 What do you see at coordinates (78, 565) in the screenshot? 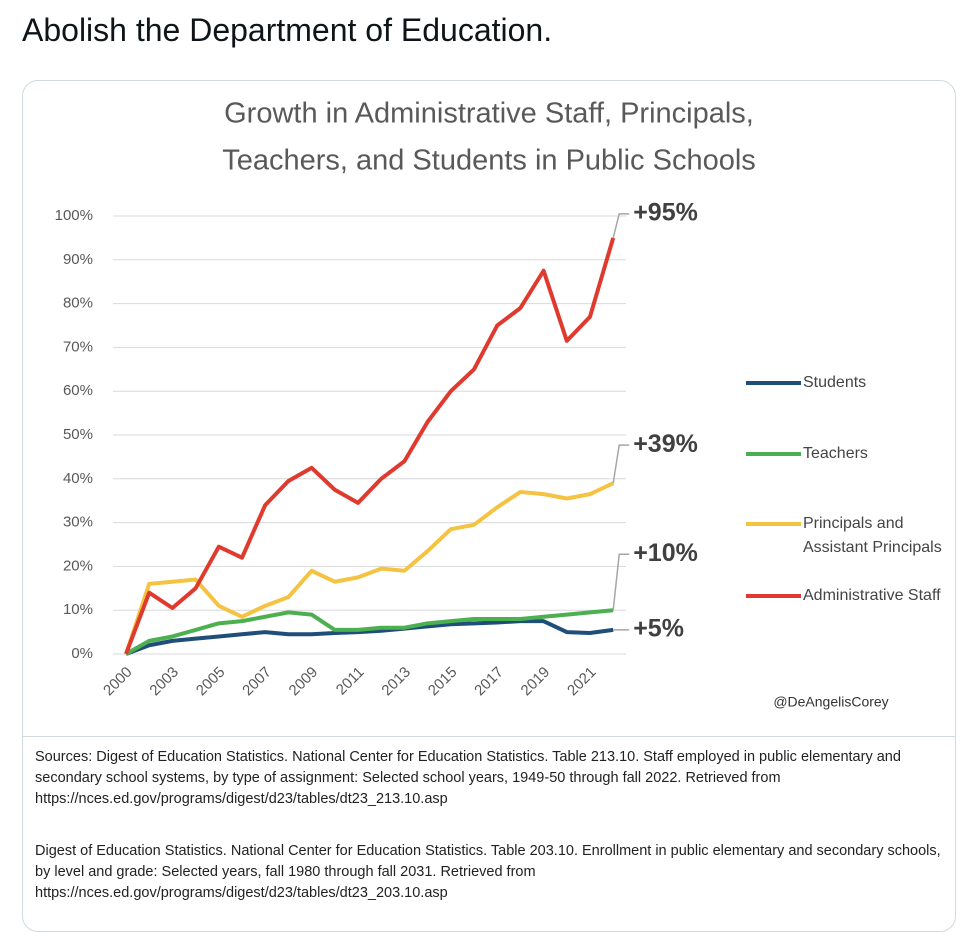
I see `y-tick-label: 20%` at bounding box center [78, 565].